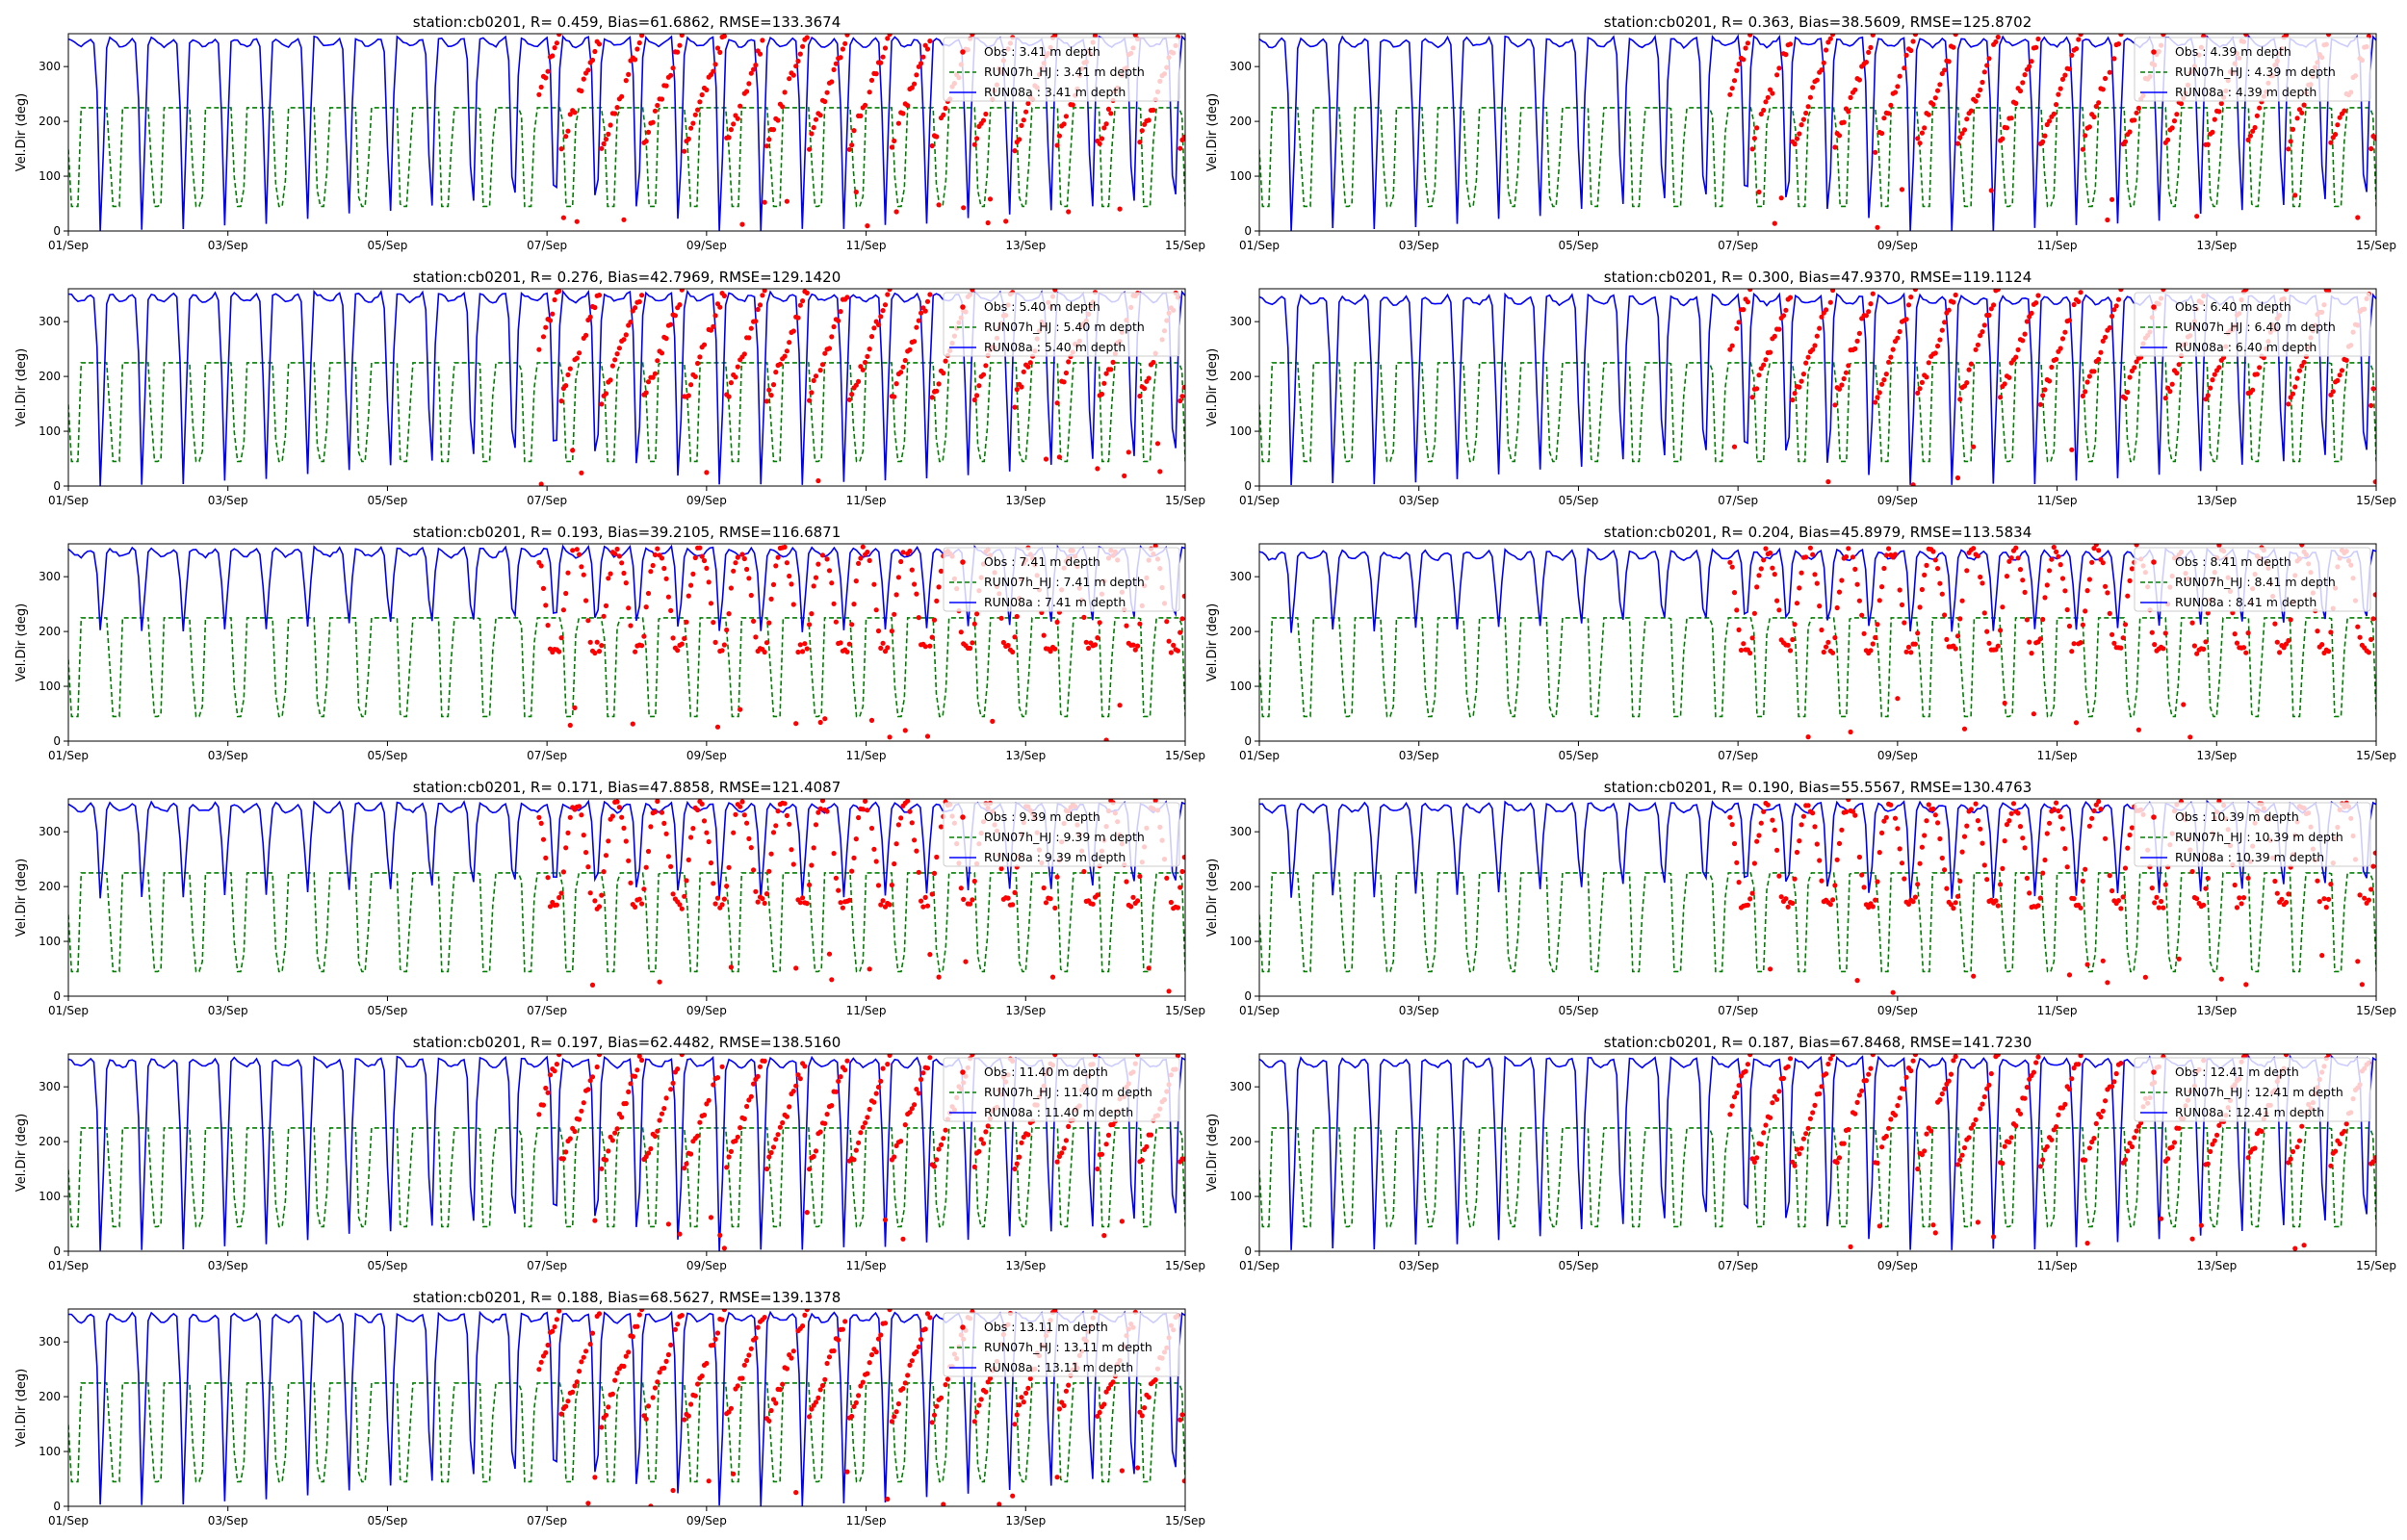 The image size is (2407, 1540). Describe the element at coordinates (2154, 307) in the screenshot. I see `legend-obs-marker` at that location.